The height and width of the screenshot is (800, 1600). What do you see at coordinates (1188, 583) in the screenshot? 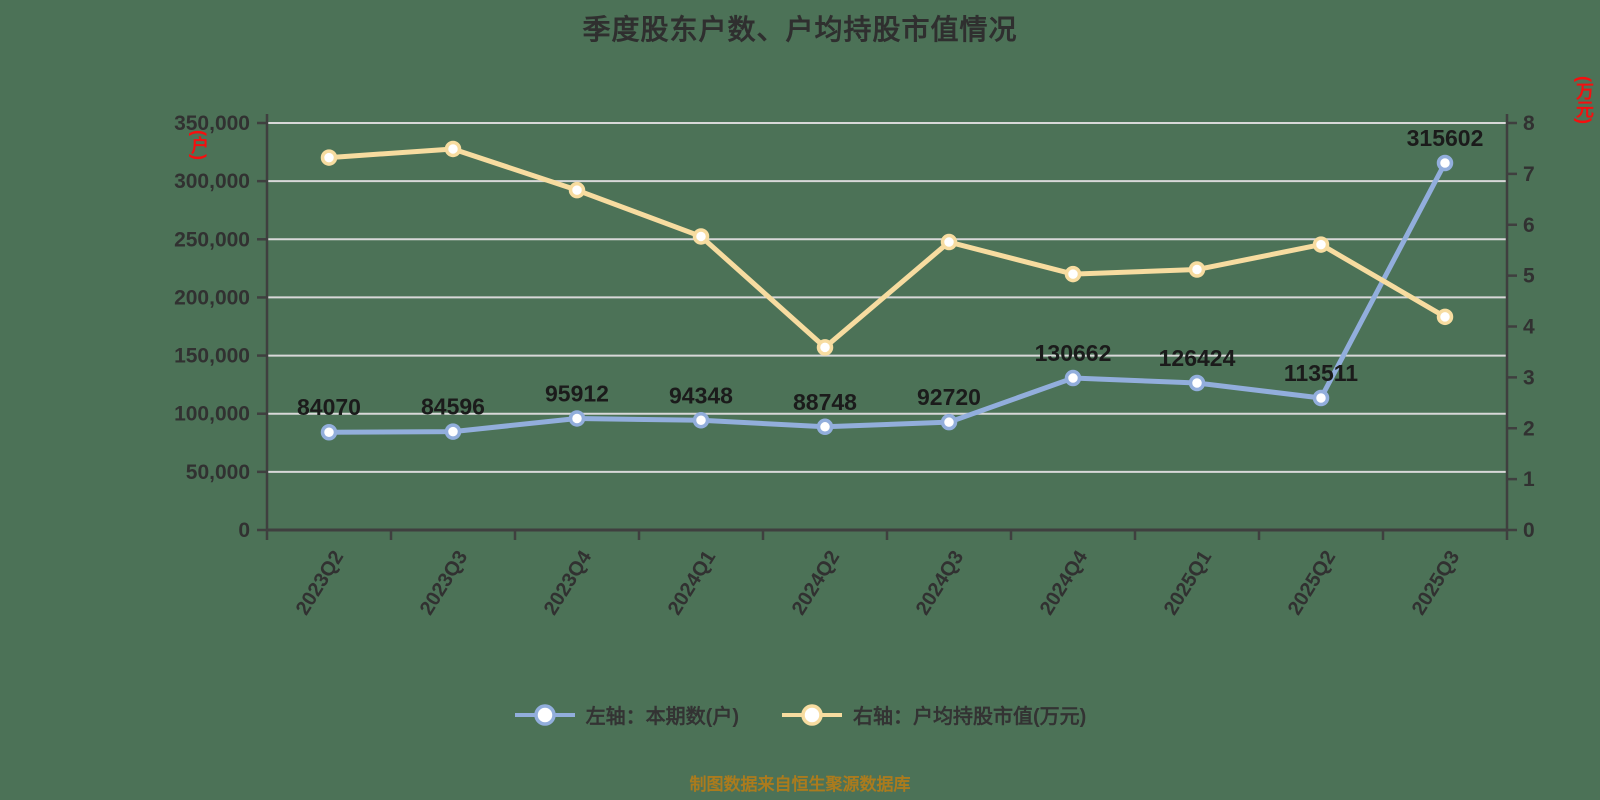
I see `x-tick-label: 2025Q1` at bounding box center [1188, 583].